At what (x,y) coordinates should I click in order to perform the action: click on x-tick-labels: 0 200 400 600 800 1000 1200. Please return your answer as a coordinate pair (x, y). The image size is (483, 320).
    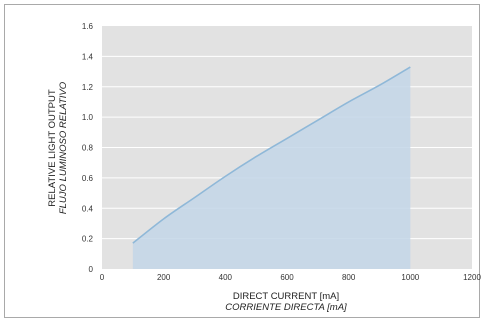
    Looking at the image, I should click on (291, 277).